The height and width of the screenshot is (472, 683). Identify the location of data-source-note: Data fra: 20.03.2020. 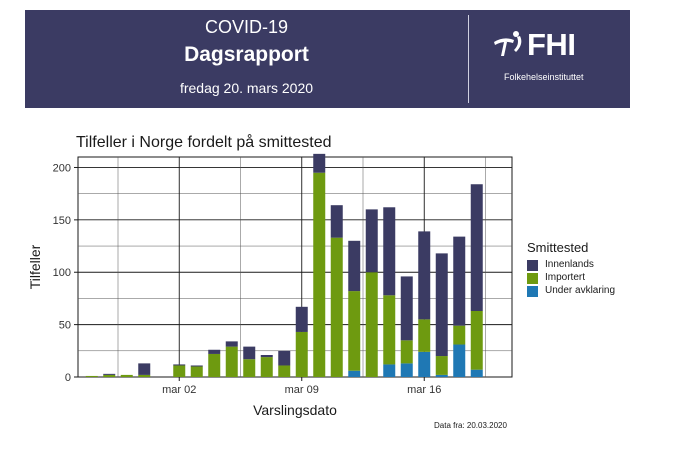
(470, 425).